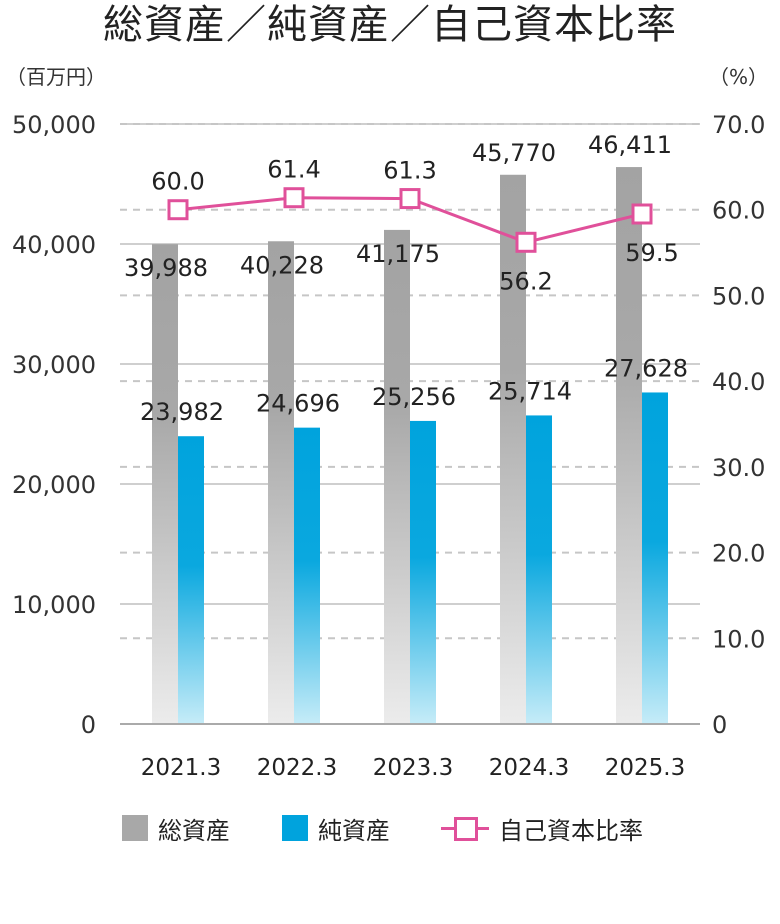  Describe the element at coordinates (465, 828) in the screenshot. I see `equity-ratio-line-marker-icon` at that location.